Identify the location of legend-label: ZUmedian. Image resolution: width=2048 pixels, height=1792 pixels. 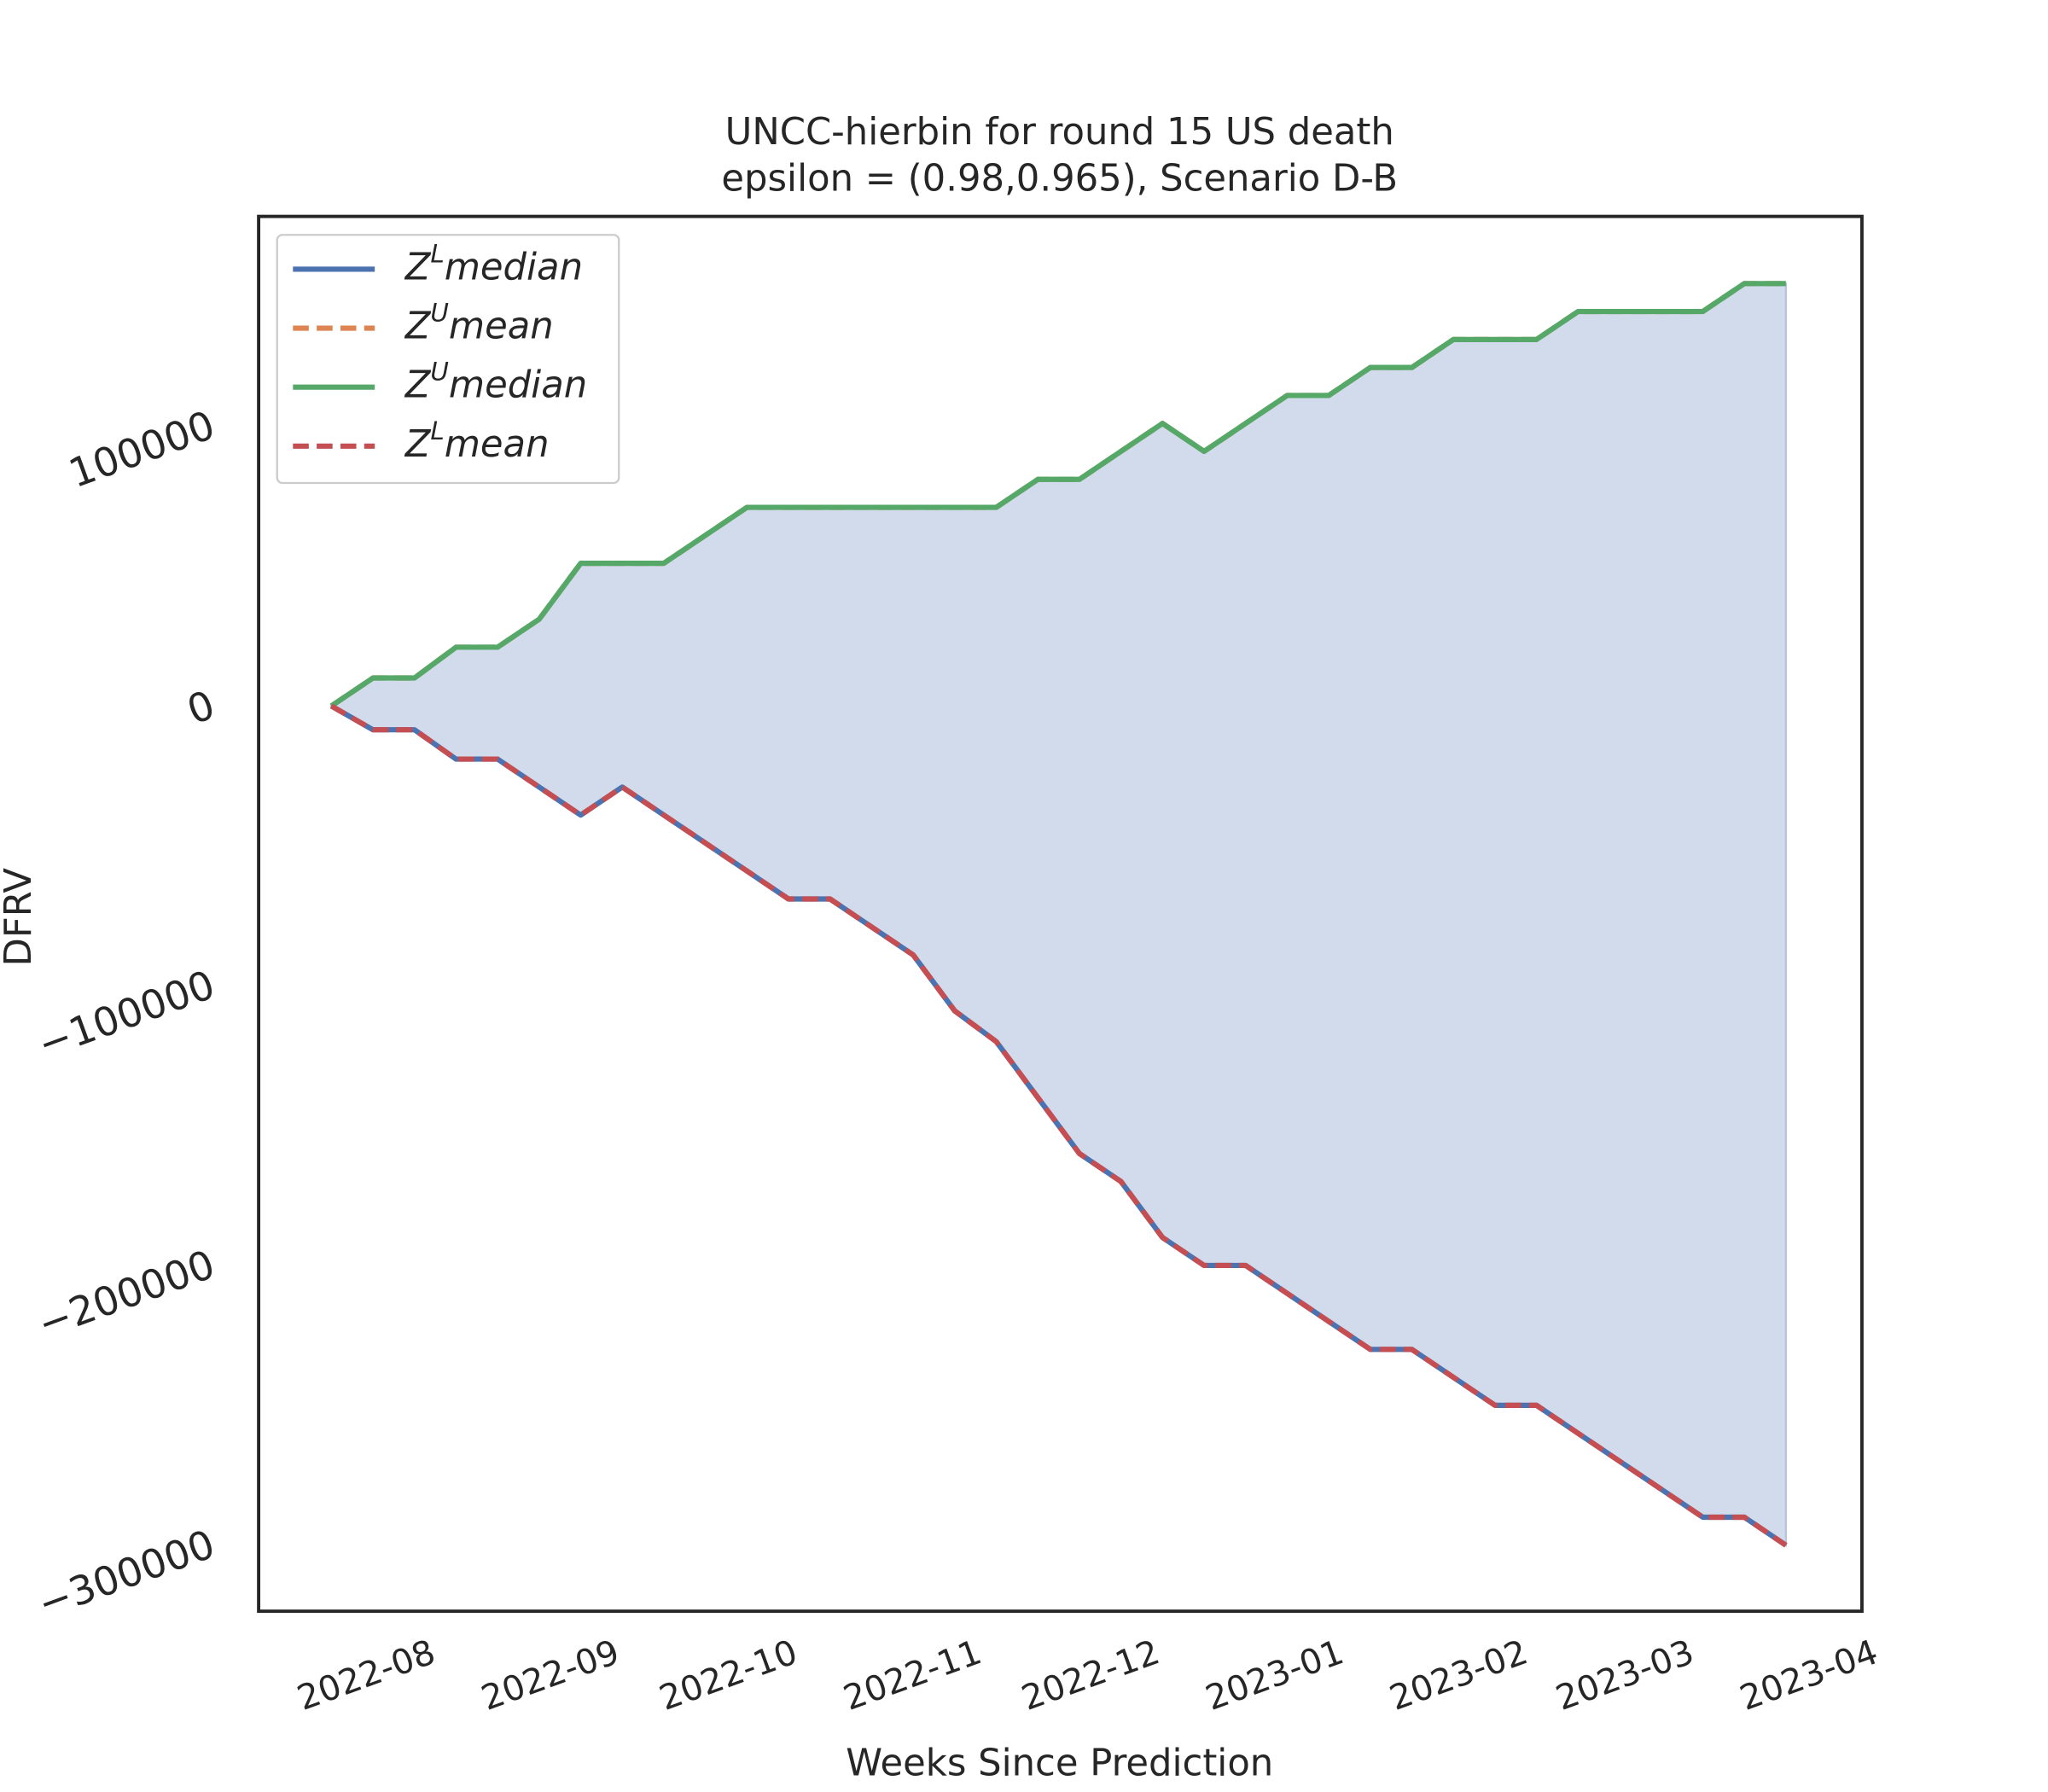
(496, 381).